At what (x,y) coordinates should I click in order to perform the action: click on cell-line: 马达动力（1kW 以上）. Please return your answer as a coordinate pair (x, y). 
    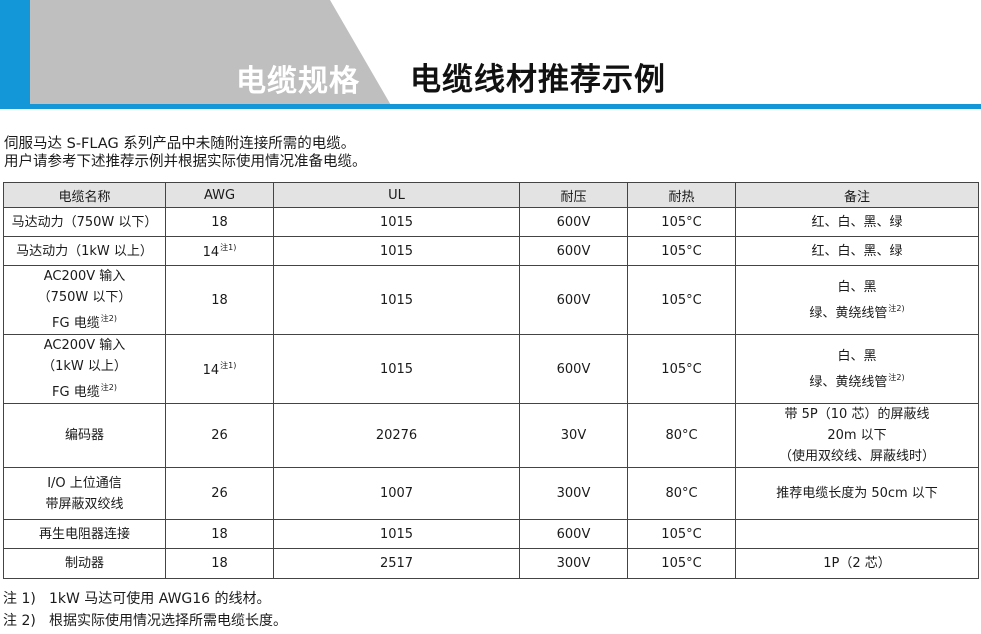
    Looking at the image, I should click on (84, 251).